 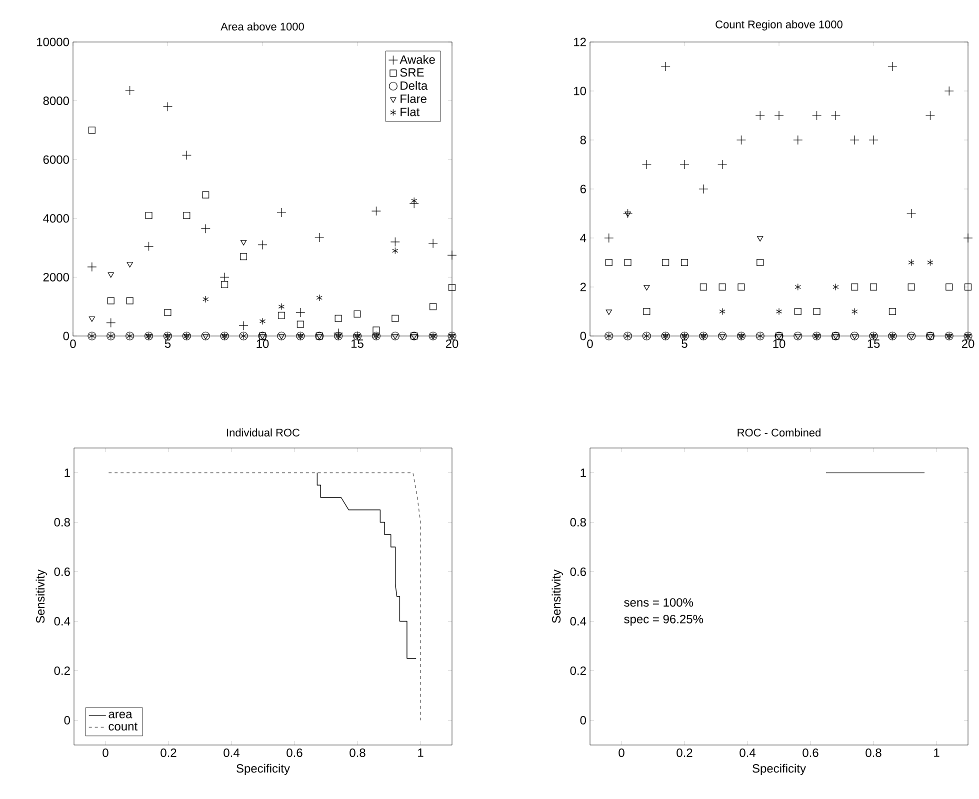 I want to click on y-tick-label: 0.6, so click(x=62, y=572).